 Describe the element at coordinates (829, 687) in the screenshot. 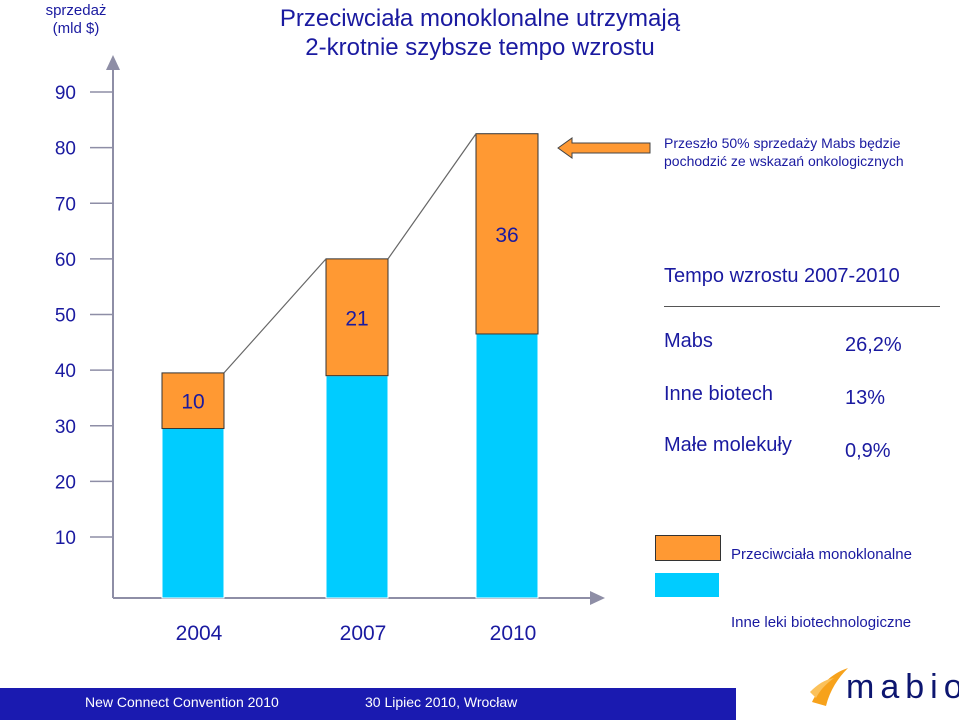

I see `mabion-logo-icon` at that location.